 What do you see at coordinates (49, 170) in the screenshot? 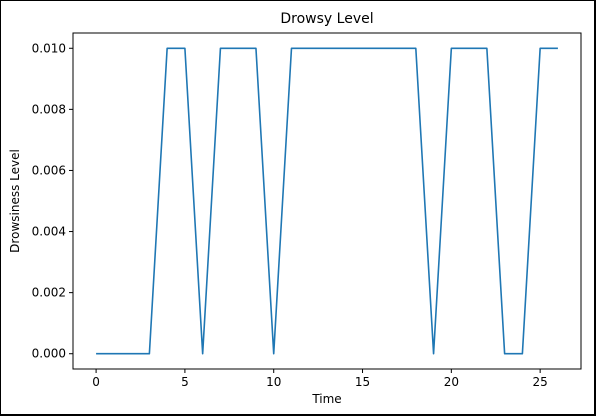
I see `y-tick-label: 0.006` at bounding box center [49, 170].